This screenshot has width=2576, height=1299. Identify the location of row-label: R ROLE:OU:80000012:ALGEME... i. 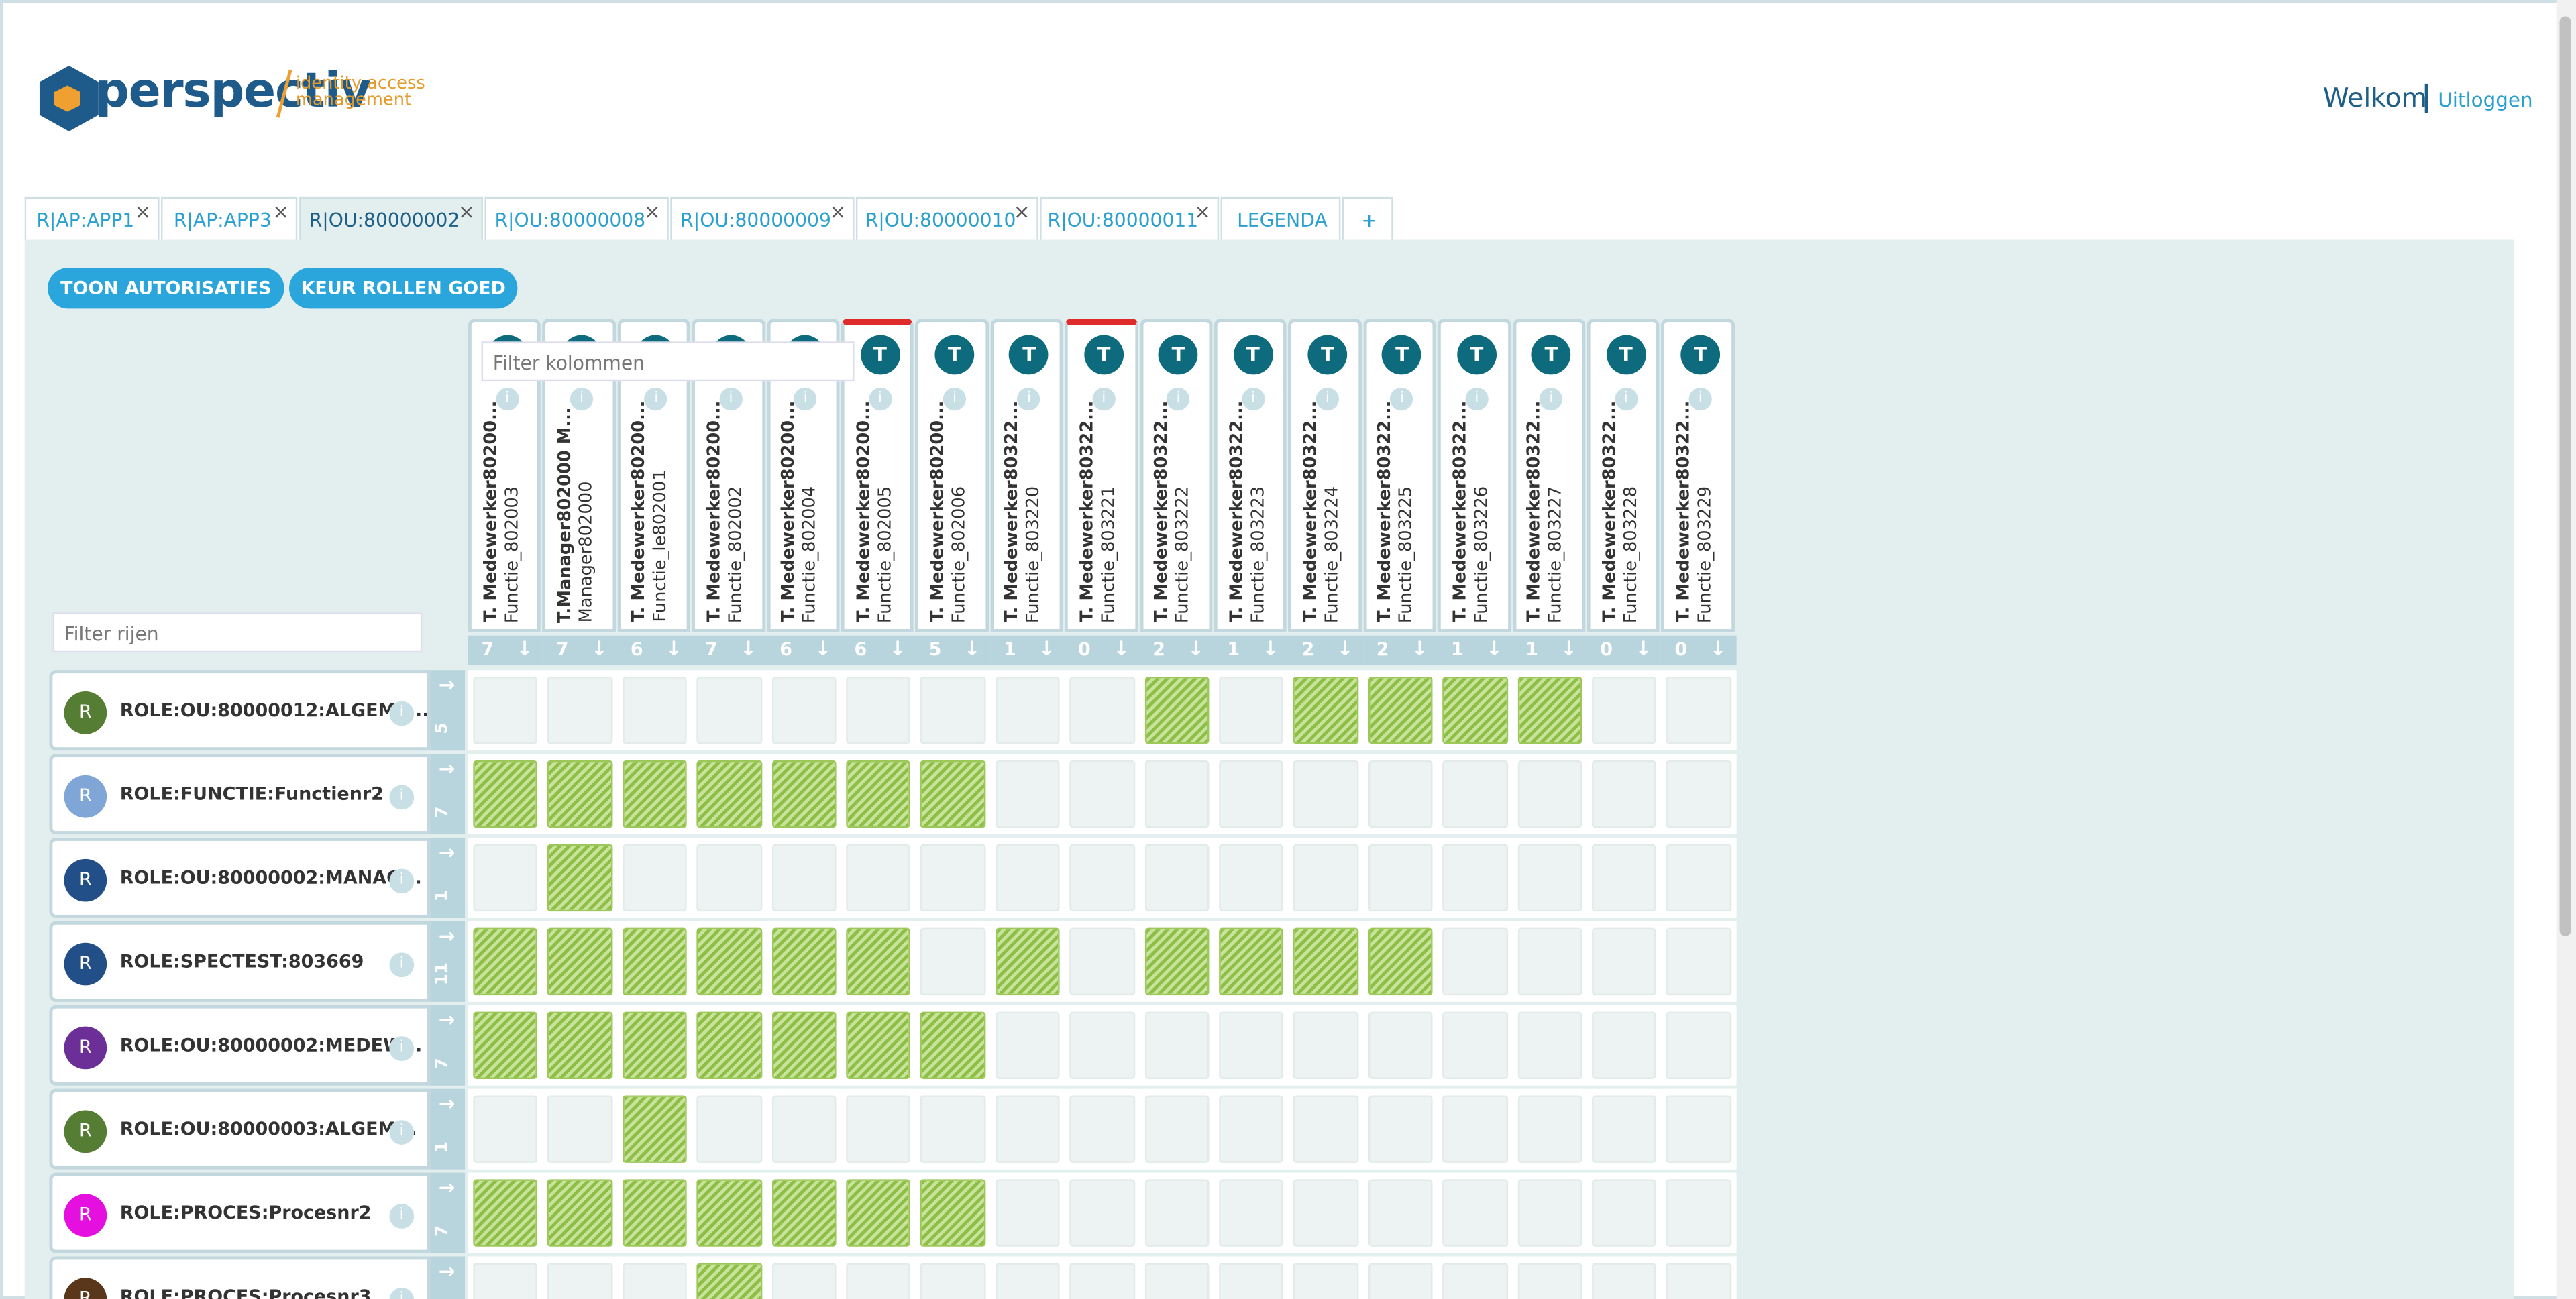
(240, 711).